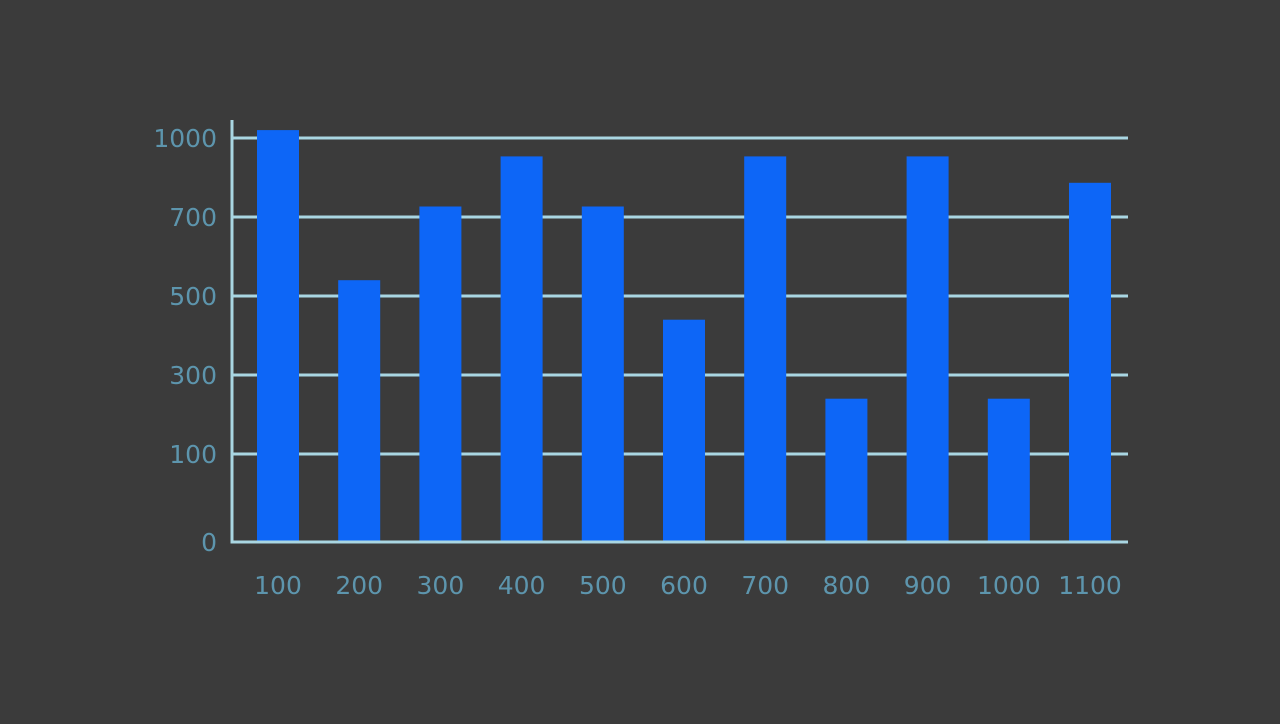  What do you see at coordinates (522, 585) in the screenshot?
I see `x-tick-label-400: 400` at bounding box center [522, 585].